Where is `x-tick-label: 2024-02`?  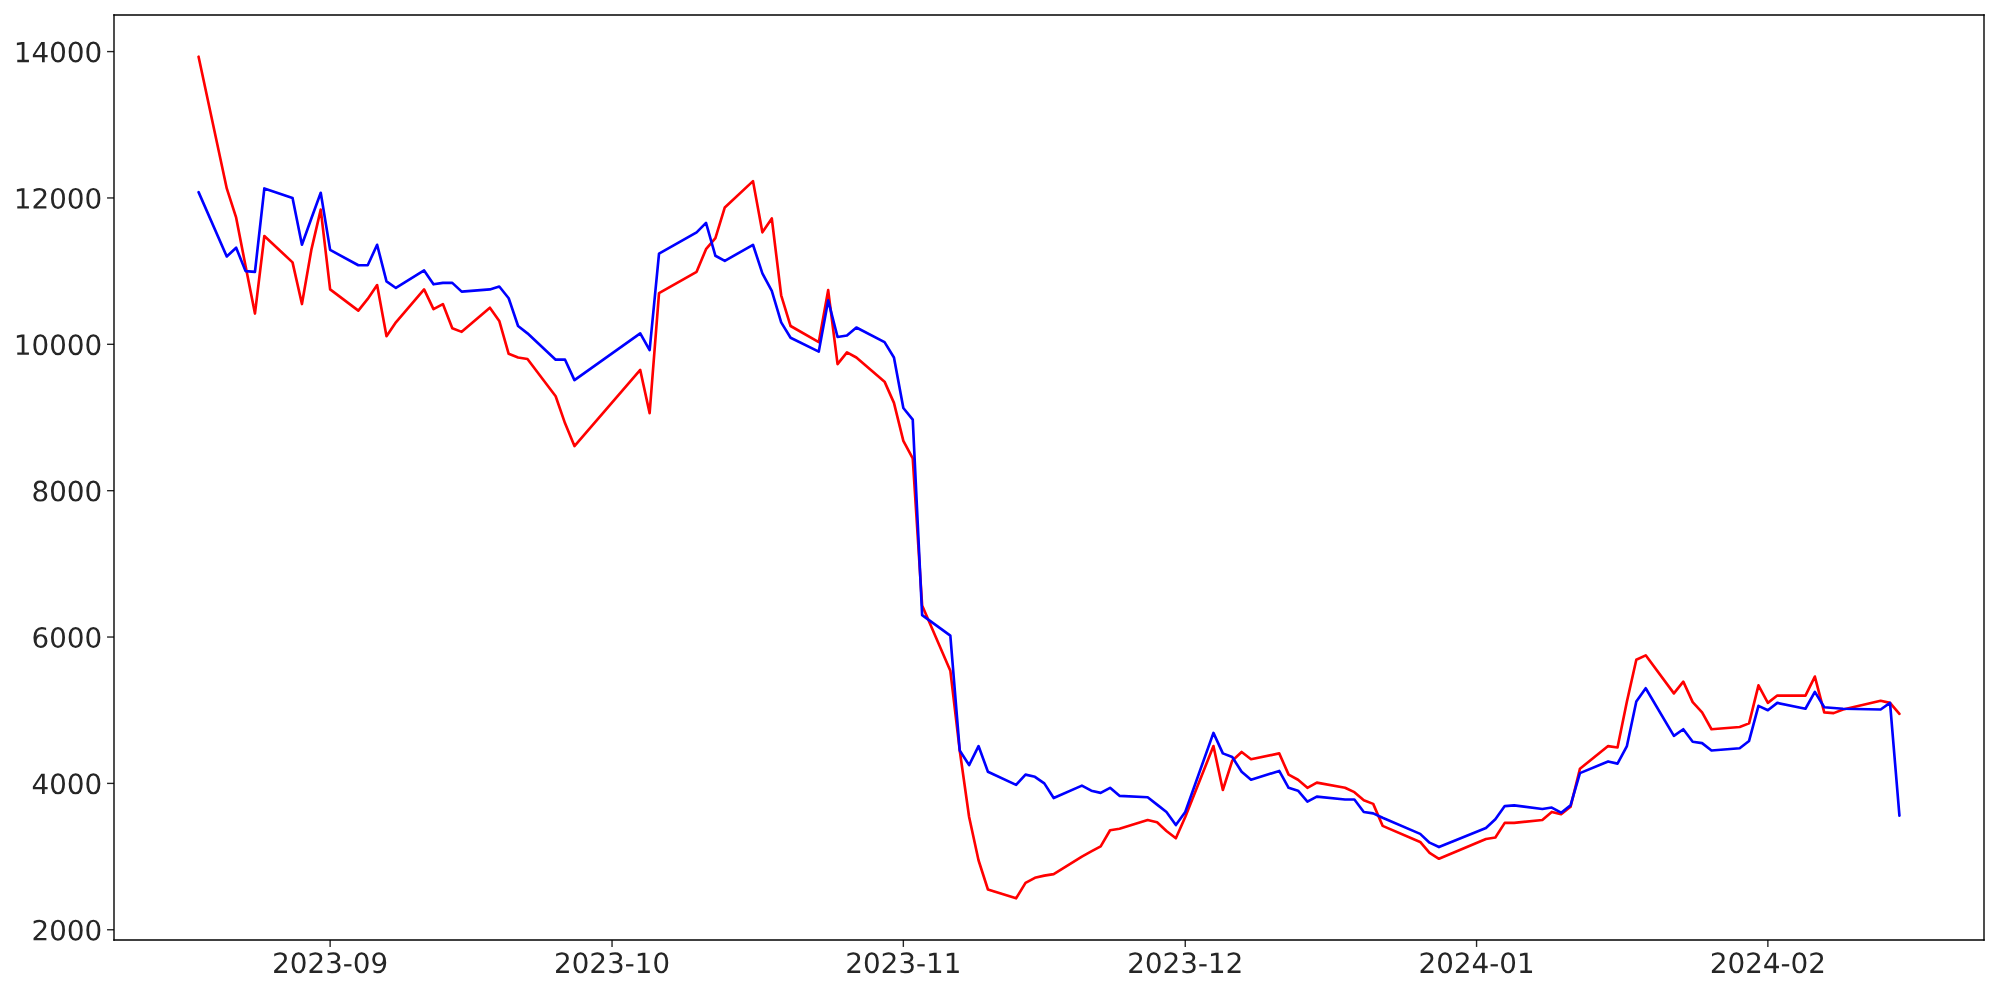 x-tick-label: 2024-02 is located at coordinates (1767, 963).